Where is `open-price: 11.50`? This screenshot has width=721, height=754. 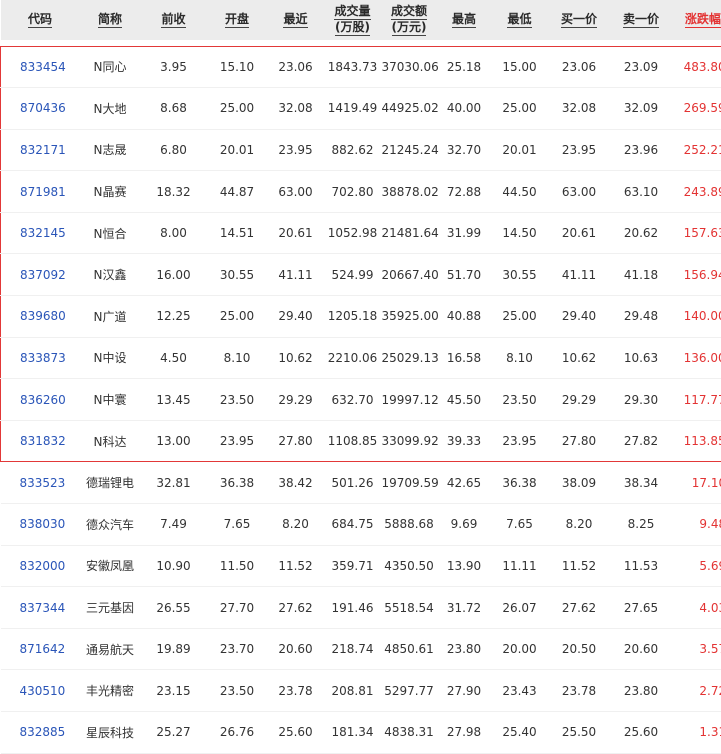 open-price: 11.50 is located at coordinates (237, 566).